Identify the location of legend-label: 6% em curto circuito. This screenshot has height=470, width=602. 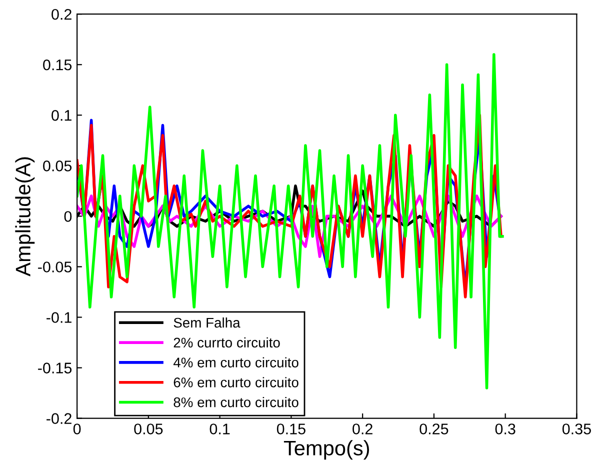
(236, 382).